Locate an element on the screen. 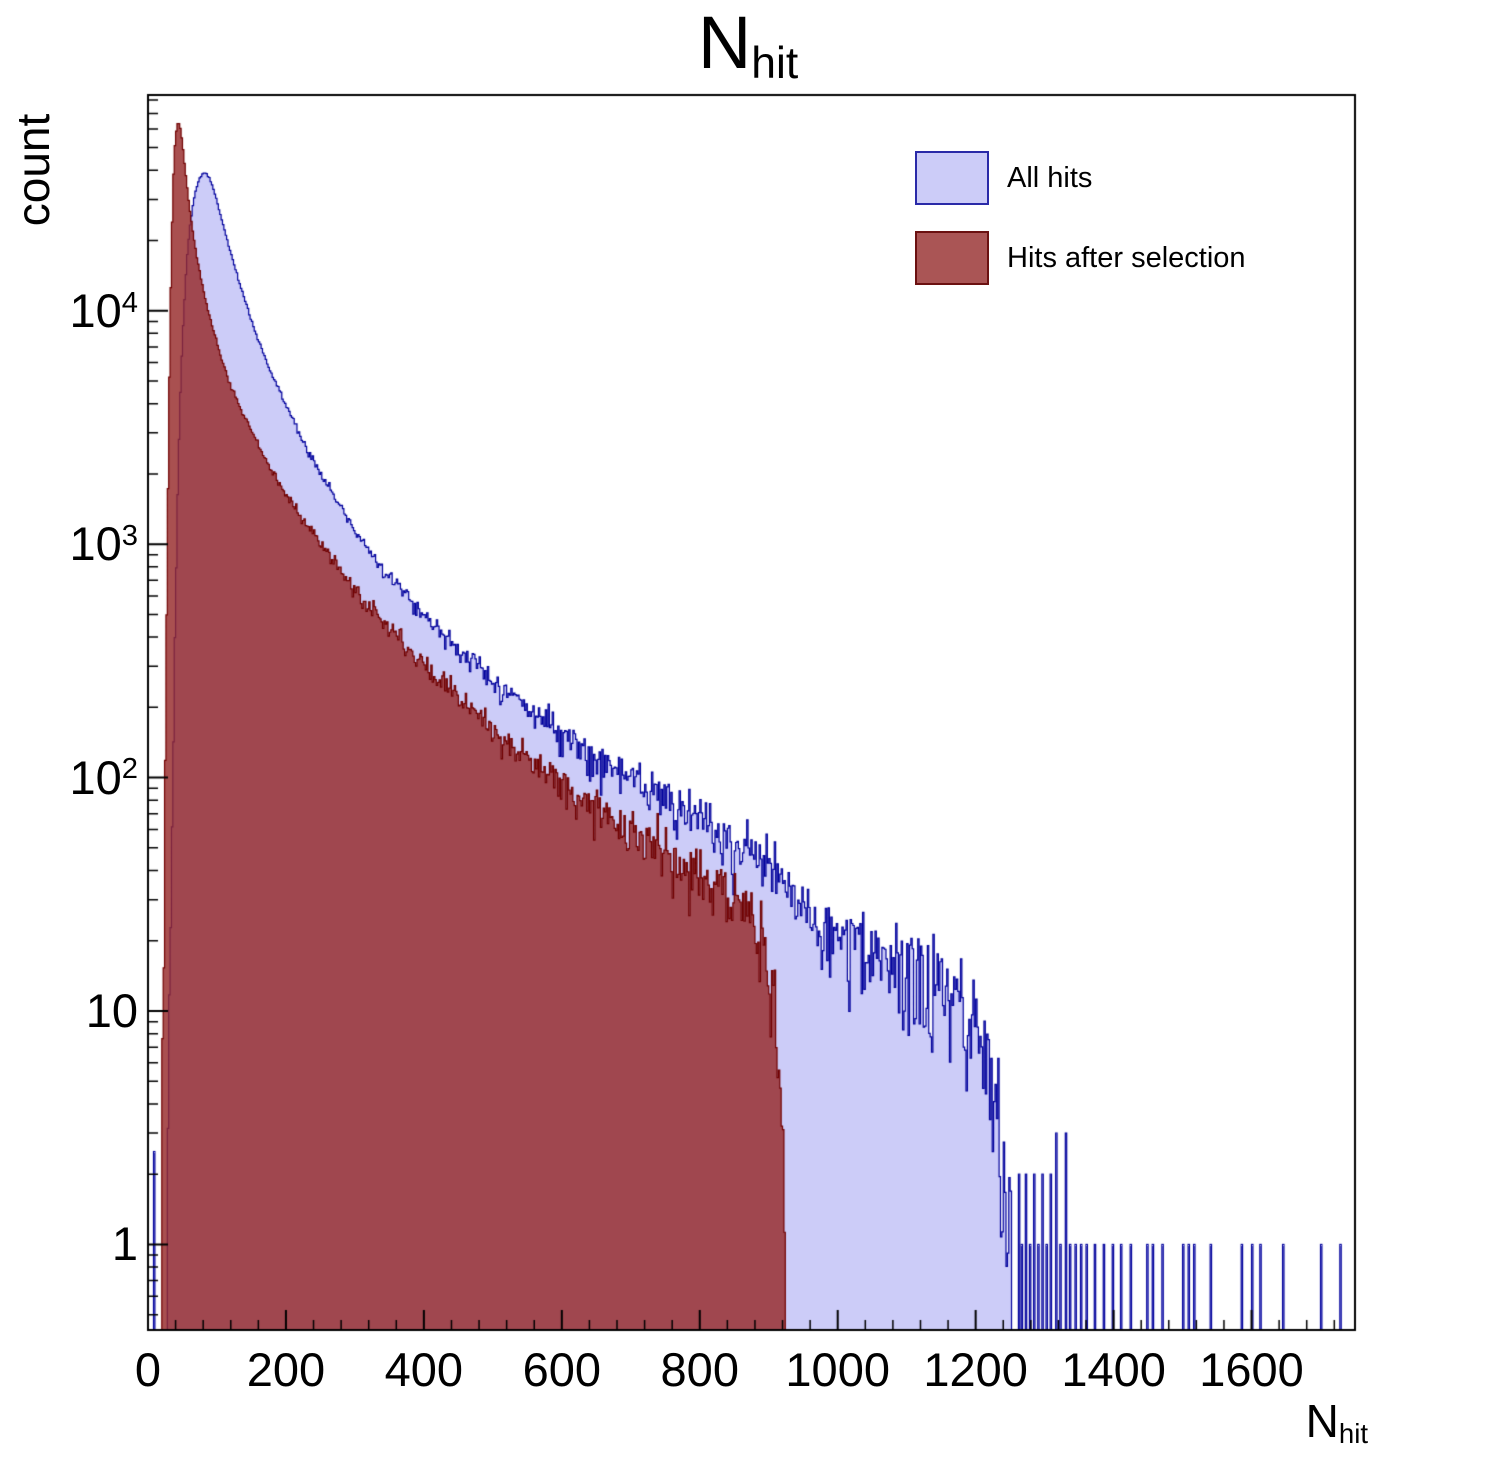 This screenshot has height=1472, width=1496. y-tick-label: 10 is located at coordinates (111, 1011).